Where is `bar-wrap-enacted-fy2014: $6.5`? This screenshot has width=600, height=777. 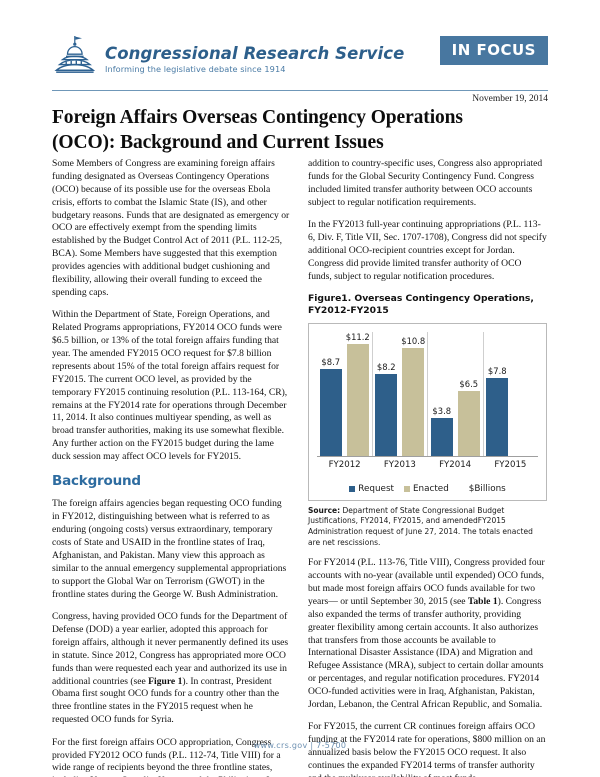
bar-wrap-enacted-fy2014: $6.5 is located at coordinates (468, 394).